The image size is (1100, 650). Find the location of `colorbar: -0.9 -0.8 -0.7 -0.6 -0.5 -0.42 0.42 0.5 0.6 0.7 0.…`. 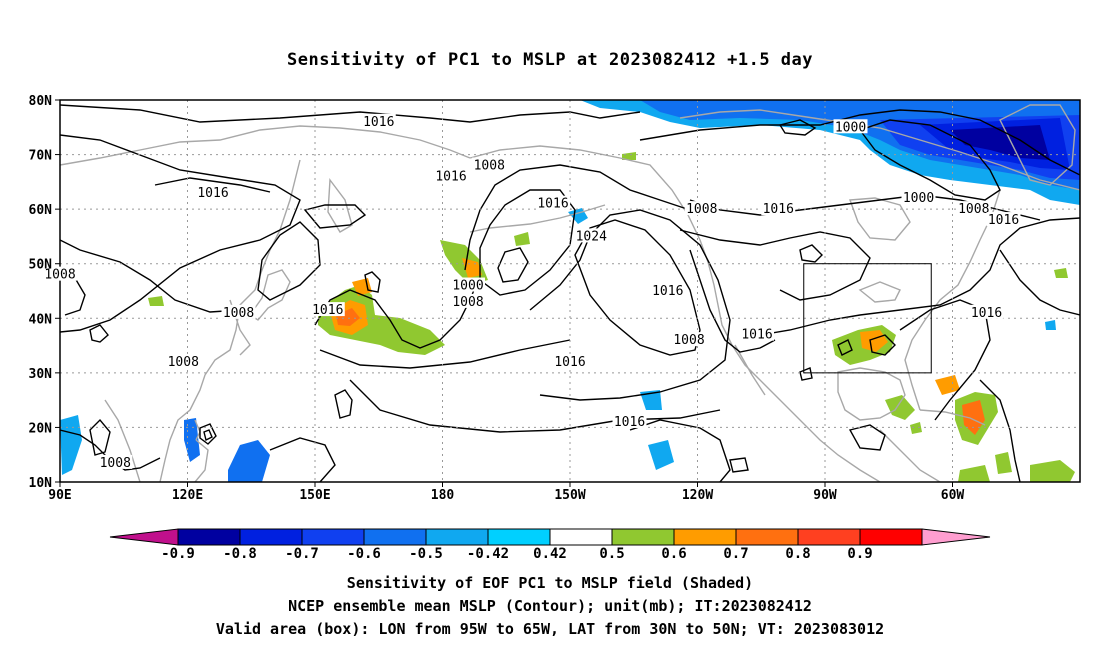

colorbar: -0.9 -0.8 -0.7 -0.6 -0.5 -0.42 0.42 0.5 0.6 0.7 0.… is located at coordinates (550, 545).